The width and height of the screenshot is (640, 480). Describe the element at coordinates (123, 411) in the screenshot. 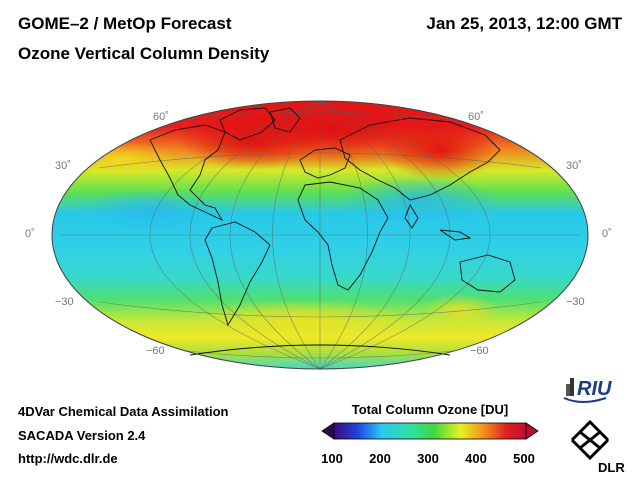

I see `footer-line-assimilation: 4DVar Chemical Data Assimilation` at that location.